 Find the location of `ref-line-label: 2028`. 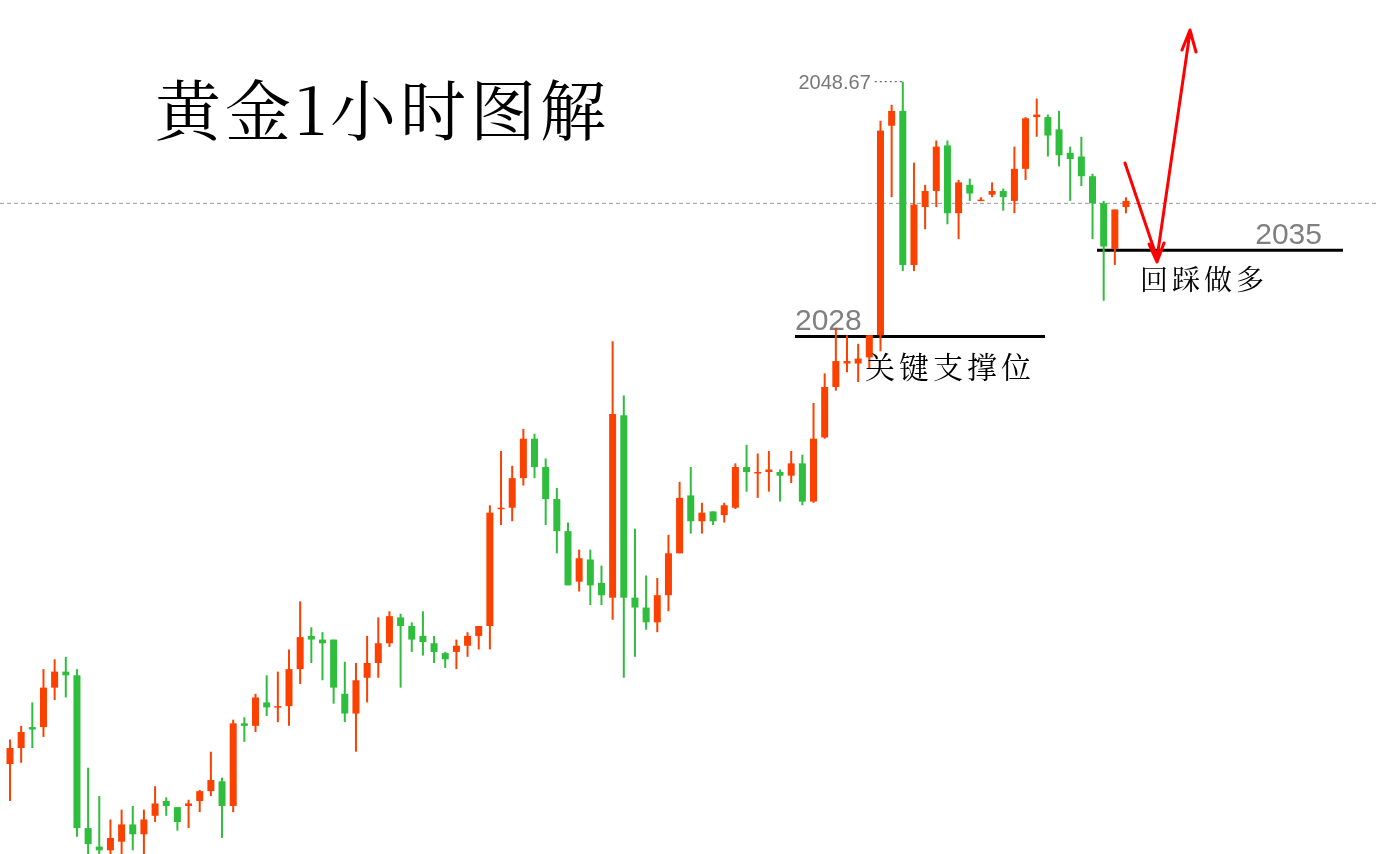

ref-line-label: 2028 is located at coordinates (828, 320).